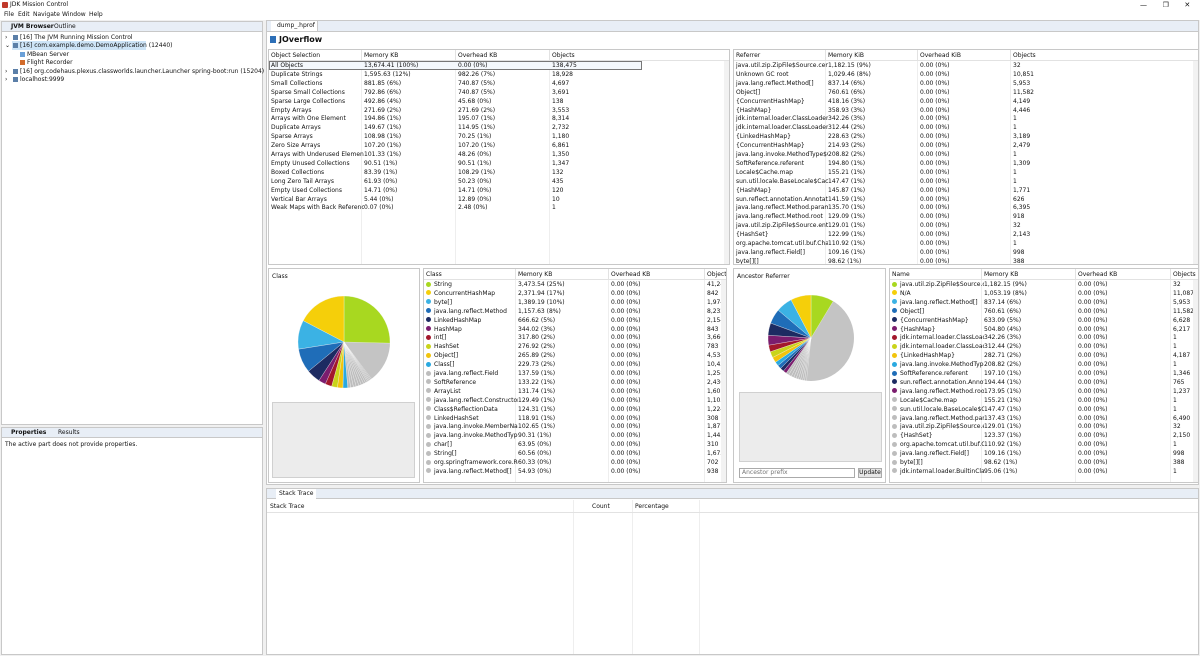  I want to click on tree-item: MBean Server, so click(48, 54).